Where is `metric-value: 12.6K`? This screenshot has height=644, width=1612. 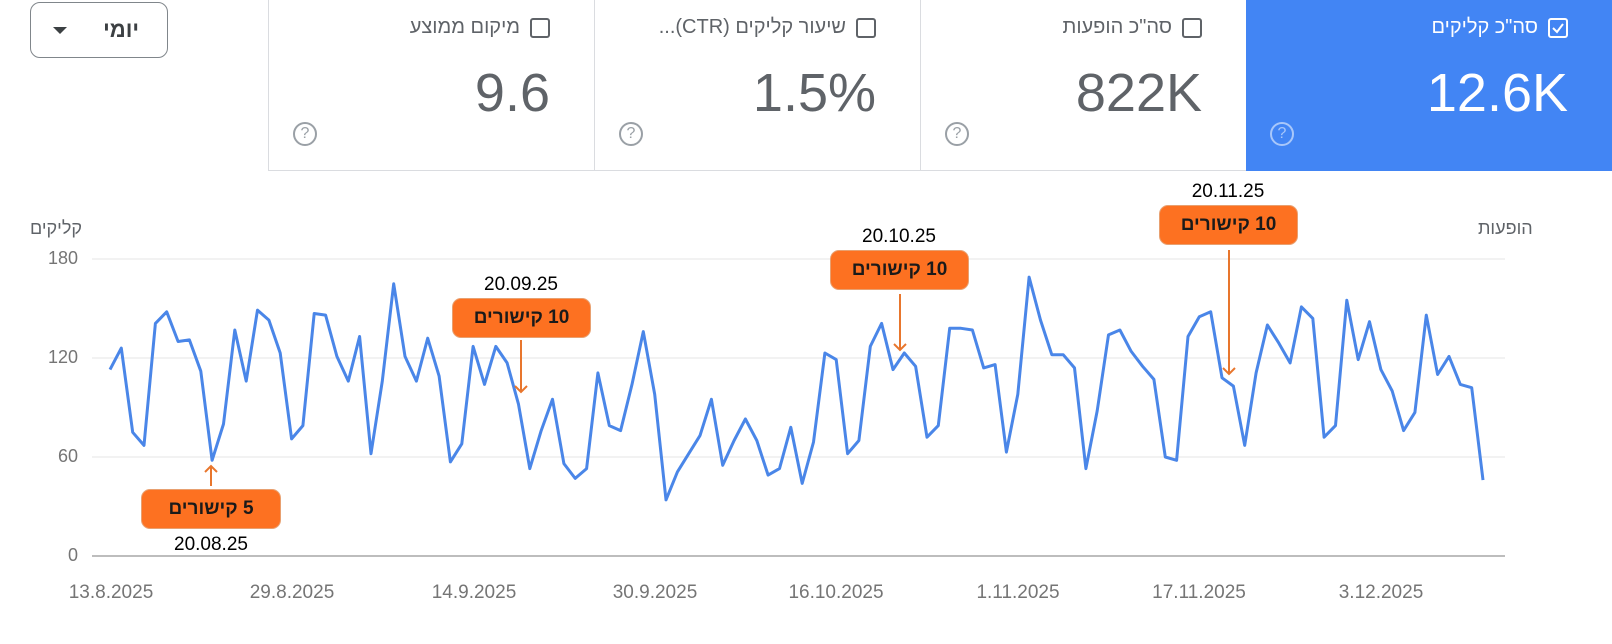
metric-value: 12.6K is located at coordinates (1497, 93).